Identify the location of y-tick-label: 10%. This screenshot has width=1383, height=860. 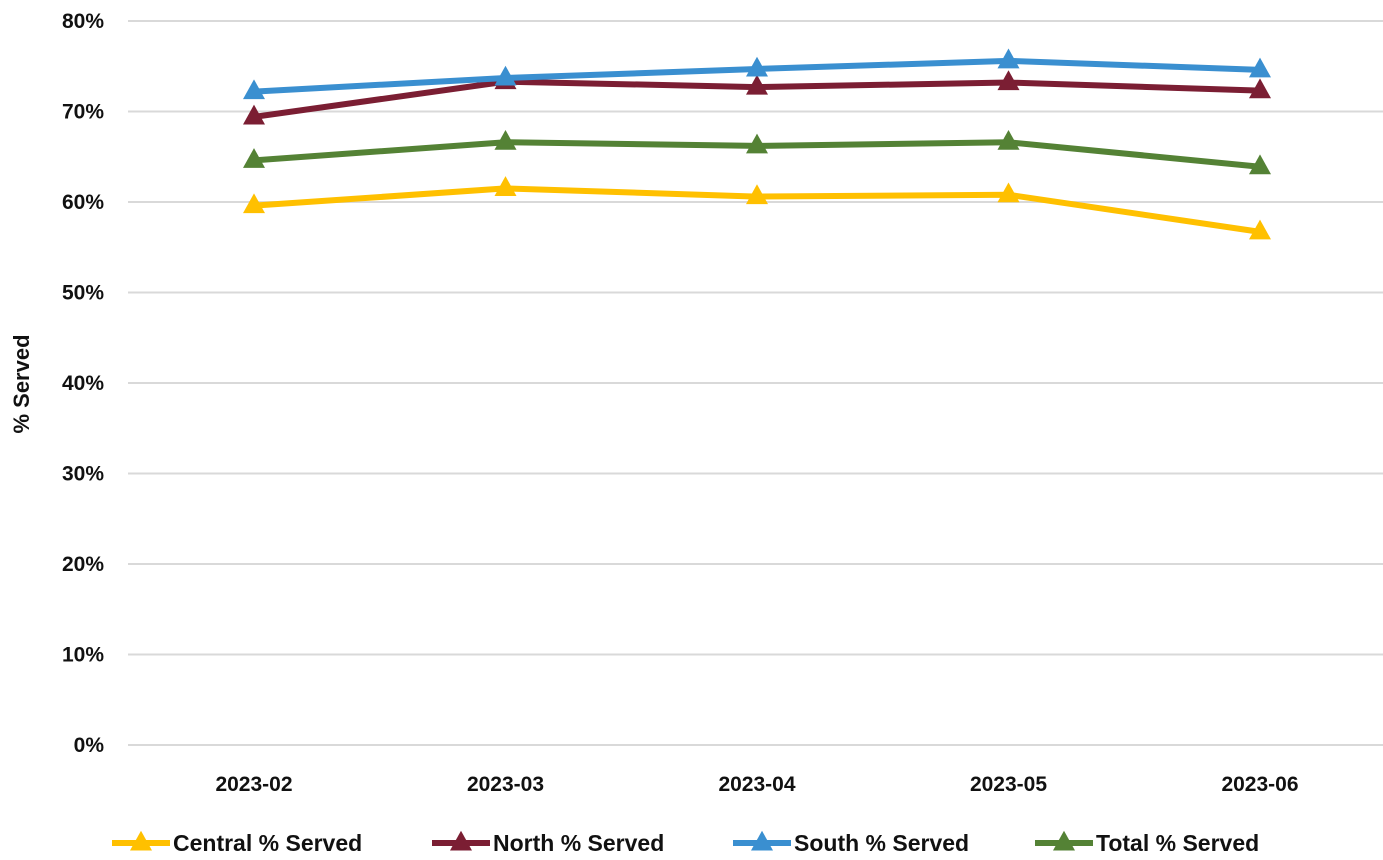
(83, 655).